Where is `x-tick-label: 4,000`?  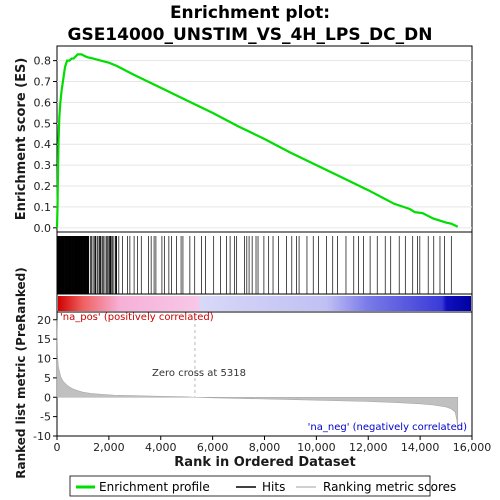
x-tick-label: 4,000 is located at coordinates (161, 447).